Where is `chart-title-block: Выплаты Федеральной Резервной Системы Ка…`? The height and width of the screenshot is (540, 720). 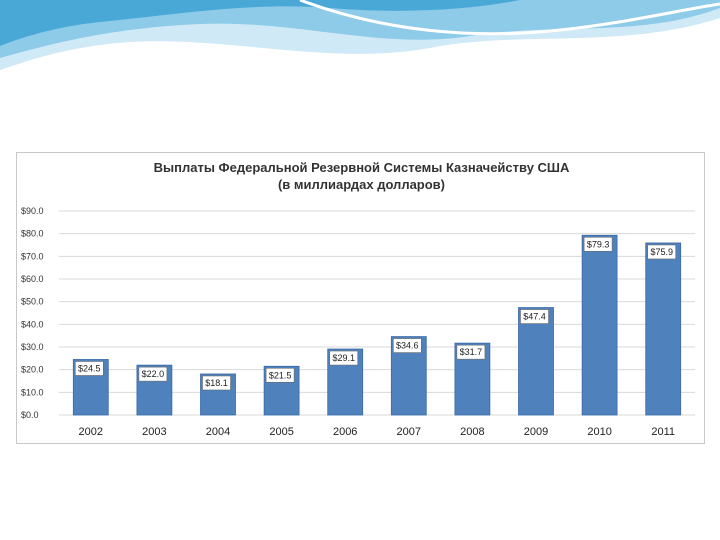
chart-title-block: Выплаты Федеральной Резервной Системы Ка… is located at coordinates (361, 176).